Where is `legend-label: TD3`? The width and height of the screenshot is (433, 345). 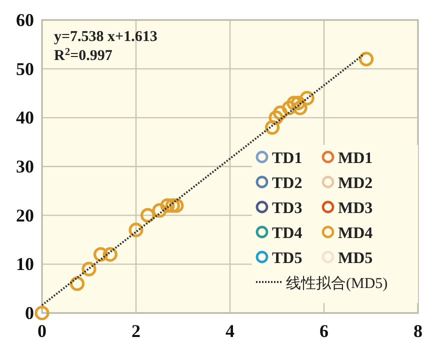
legend-label: TD3 is located at coordinates (287, 208).